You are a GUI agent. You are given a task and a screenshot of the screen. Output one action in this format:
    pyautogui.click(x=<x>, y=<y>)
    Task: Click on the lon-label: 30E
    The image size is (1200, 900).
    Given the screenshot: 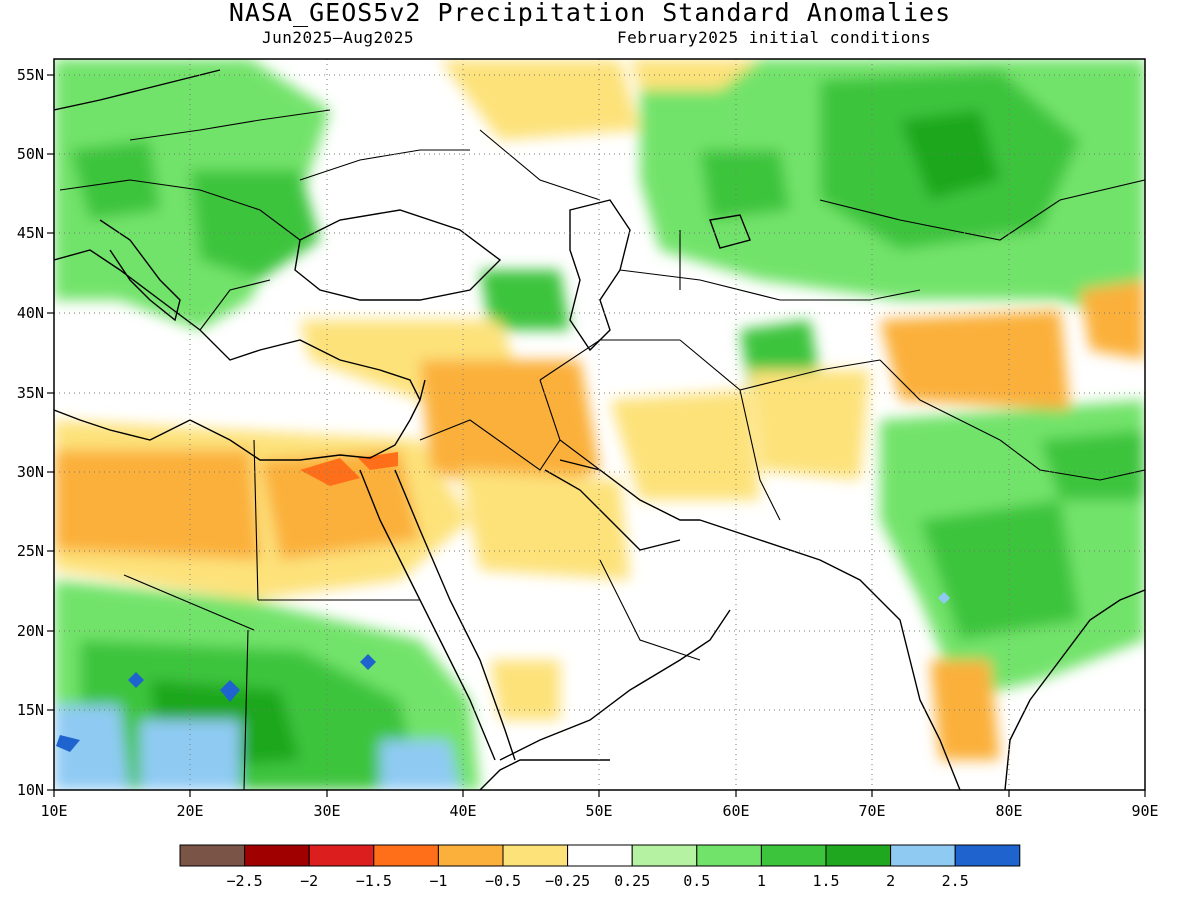 What is the action you would take?
    pyautogui.click(x=326, y=811)
    